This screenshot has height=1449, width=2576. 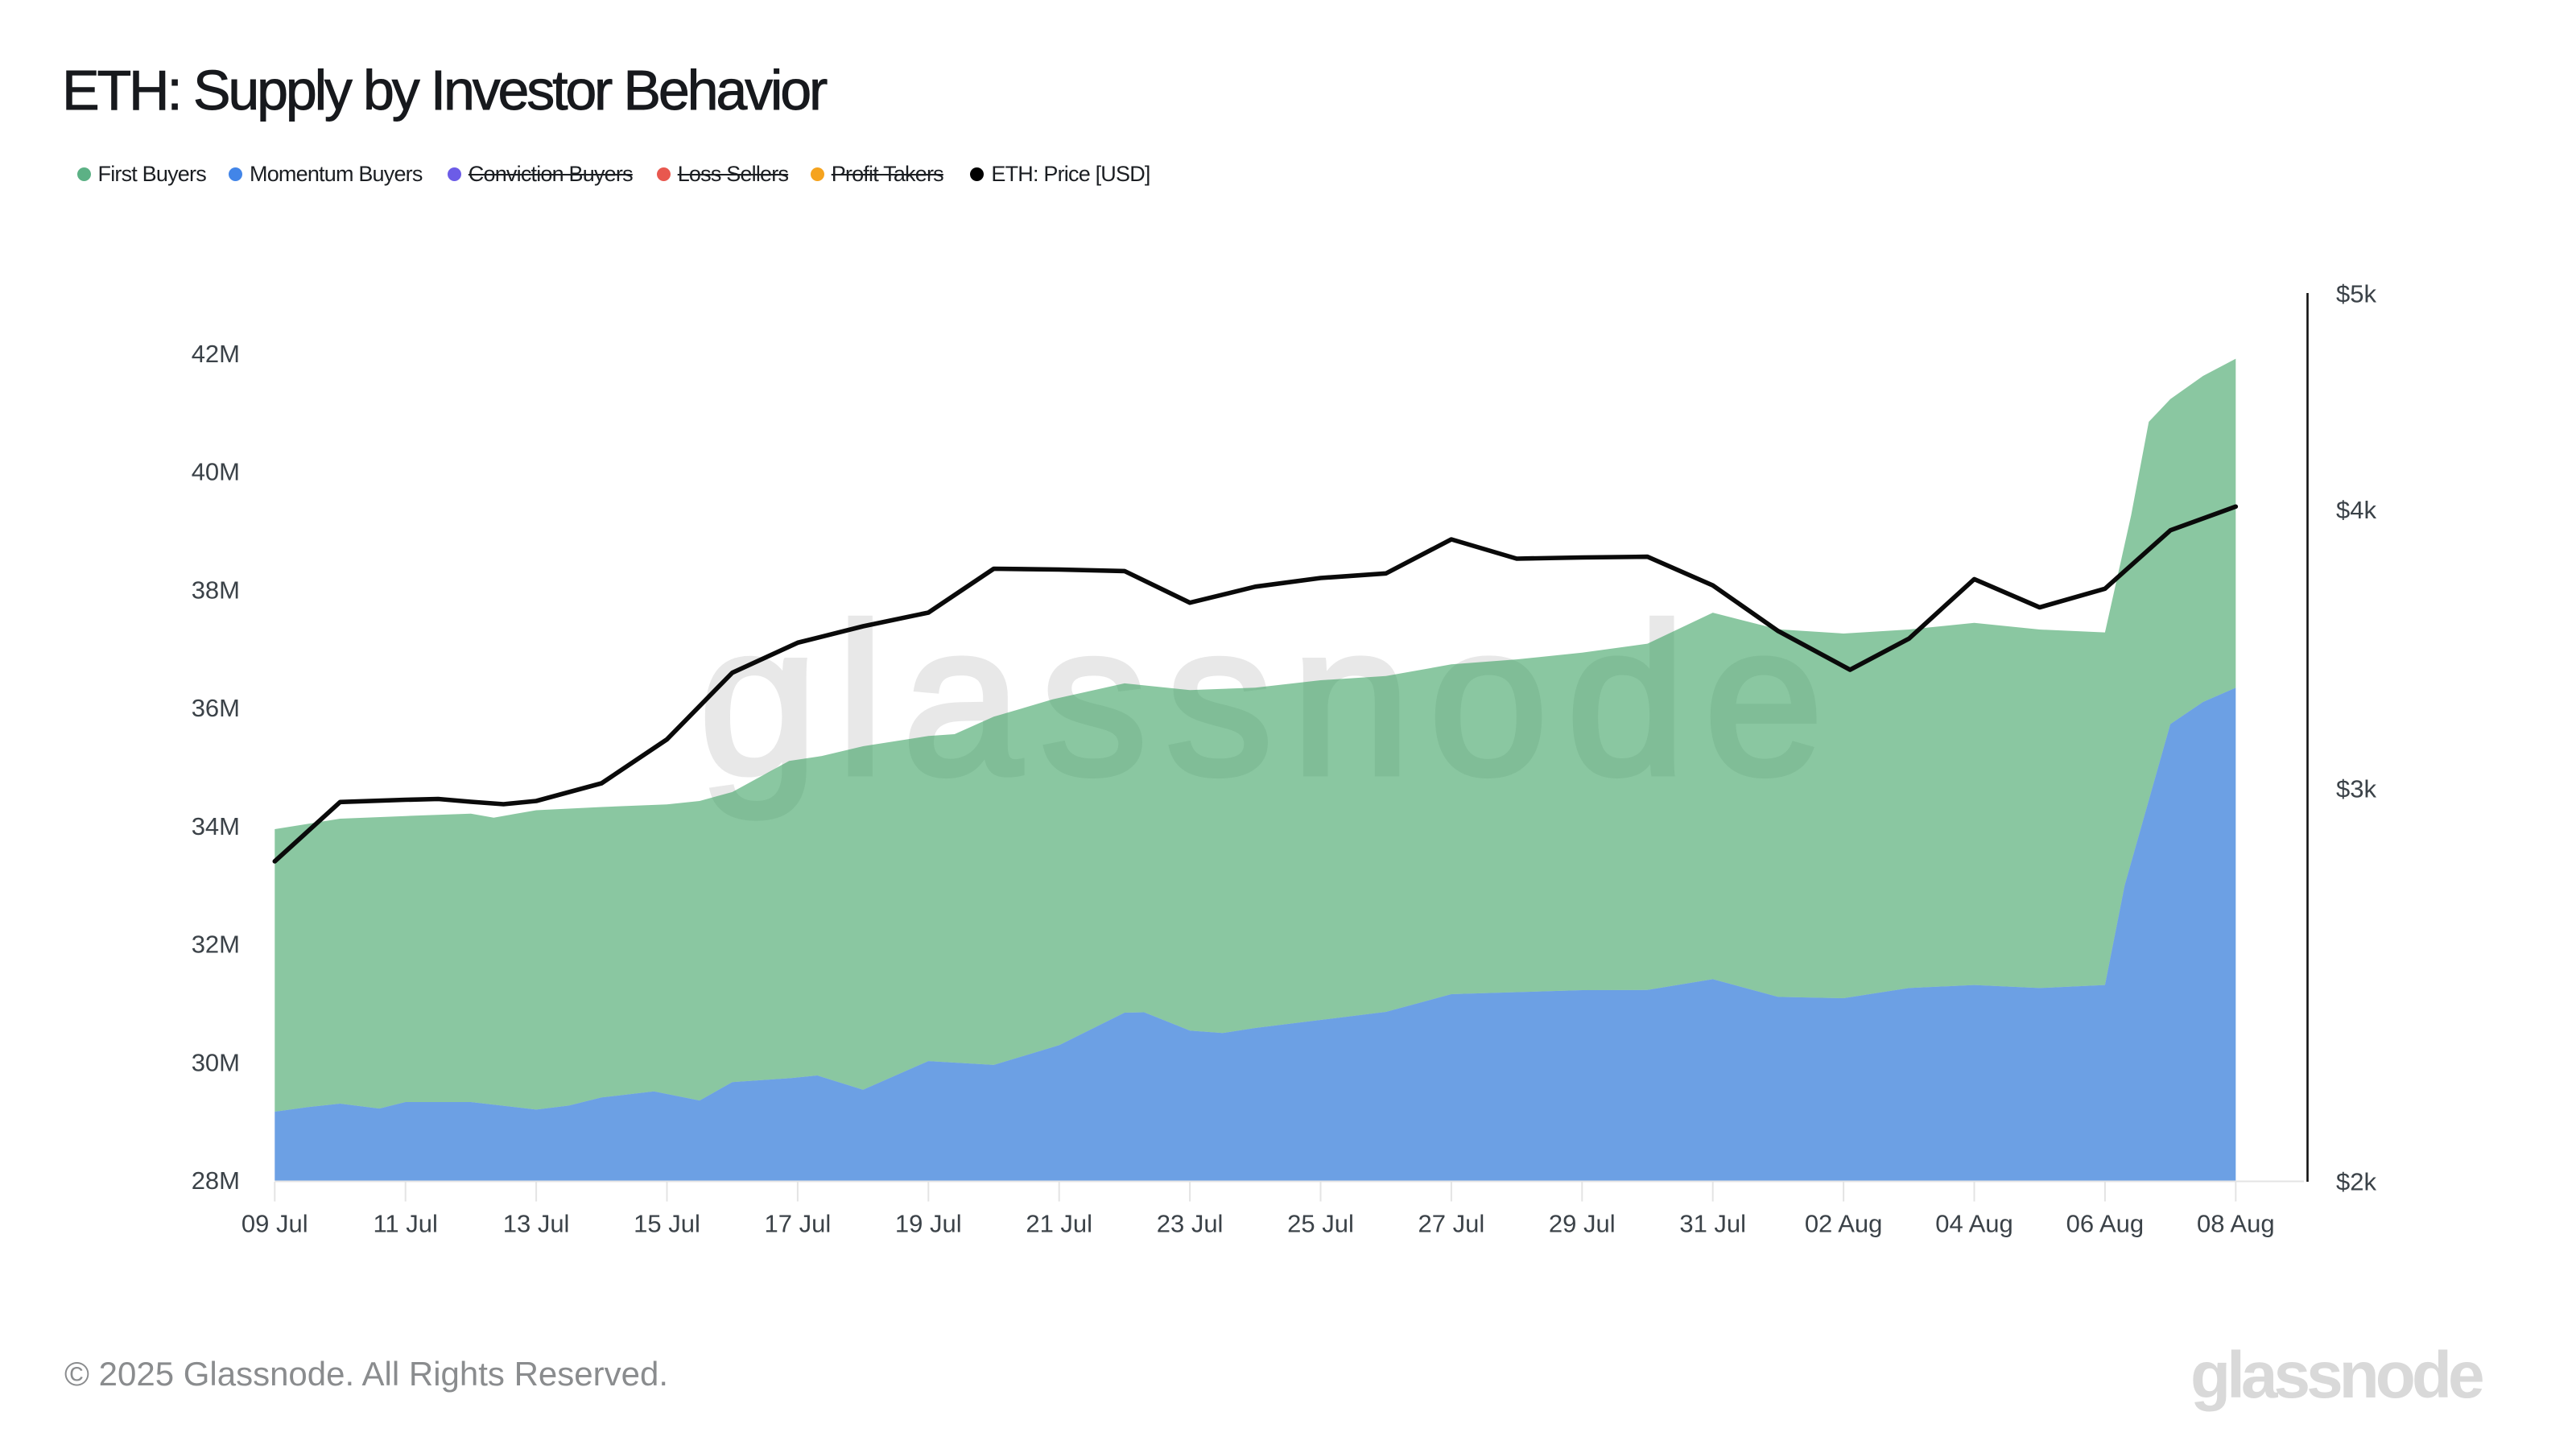 I want to click on svg-text: $2k, so click(x=2356, y=1182).